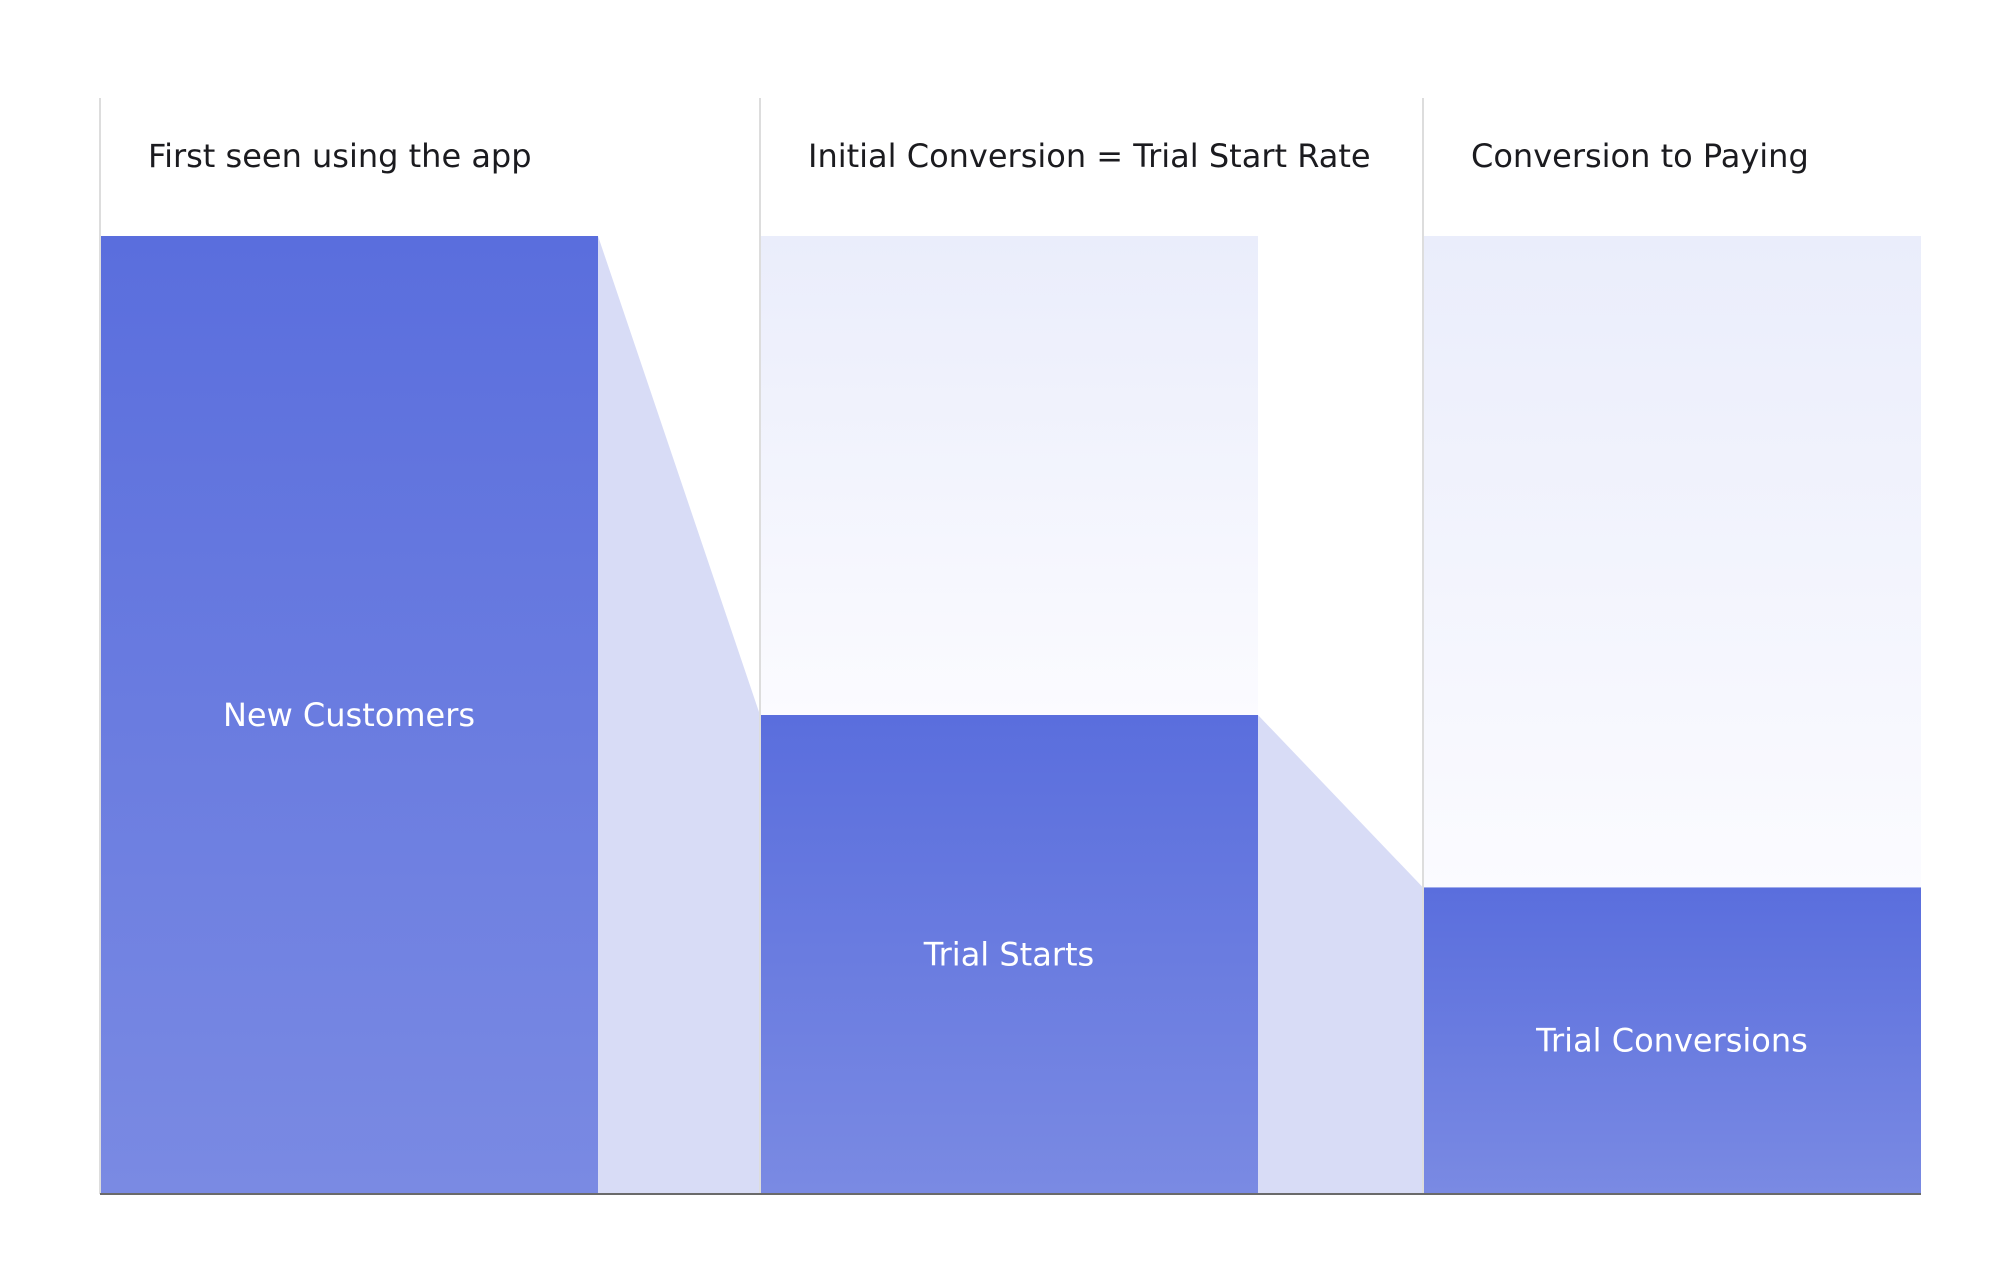 This screenshot has width=2008, height=1286. What do you see at coordinates (340, 156) in the screenshot?
I see `stage-title: First seen using the app` at bounding box center [340, 156].